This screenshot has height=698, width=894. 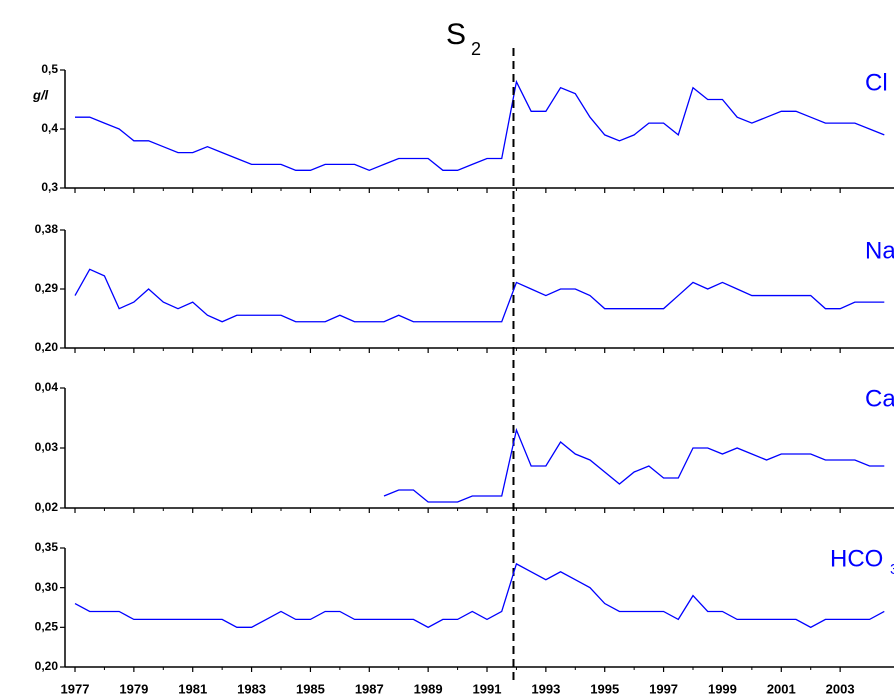 What do you see at coordinates (47, 547) in the screenshot?
I see `y-tick-label: 0,35` at bounding box center [47, 547].